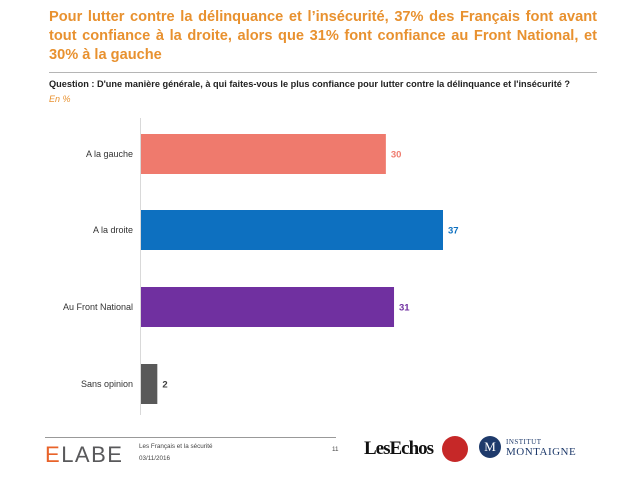 The image size is (638, 478). Describe the element at coordinates (84, 454) in the screenshot. I see `elabe-logo: ELABE` at that location.